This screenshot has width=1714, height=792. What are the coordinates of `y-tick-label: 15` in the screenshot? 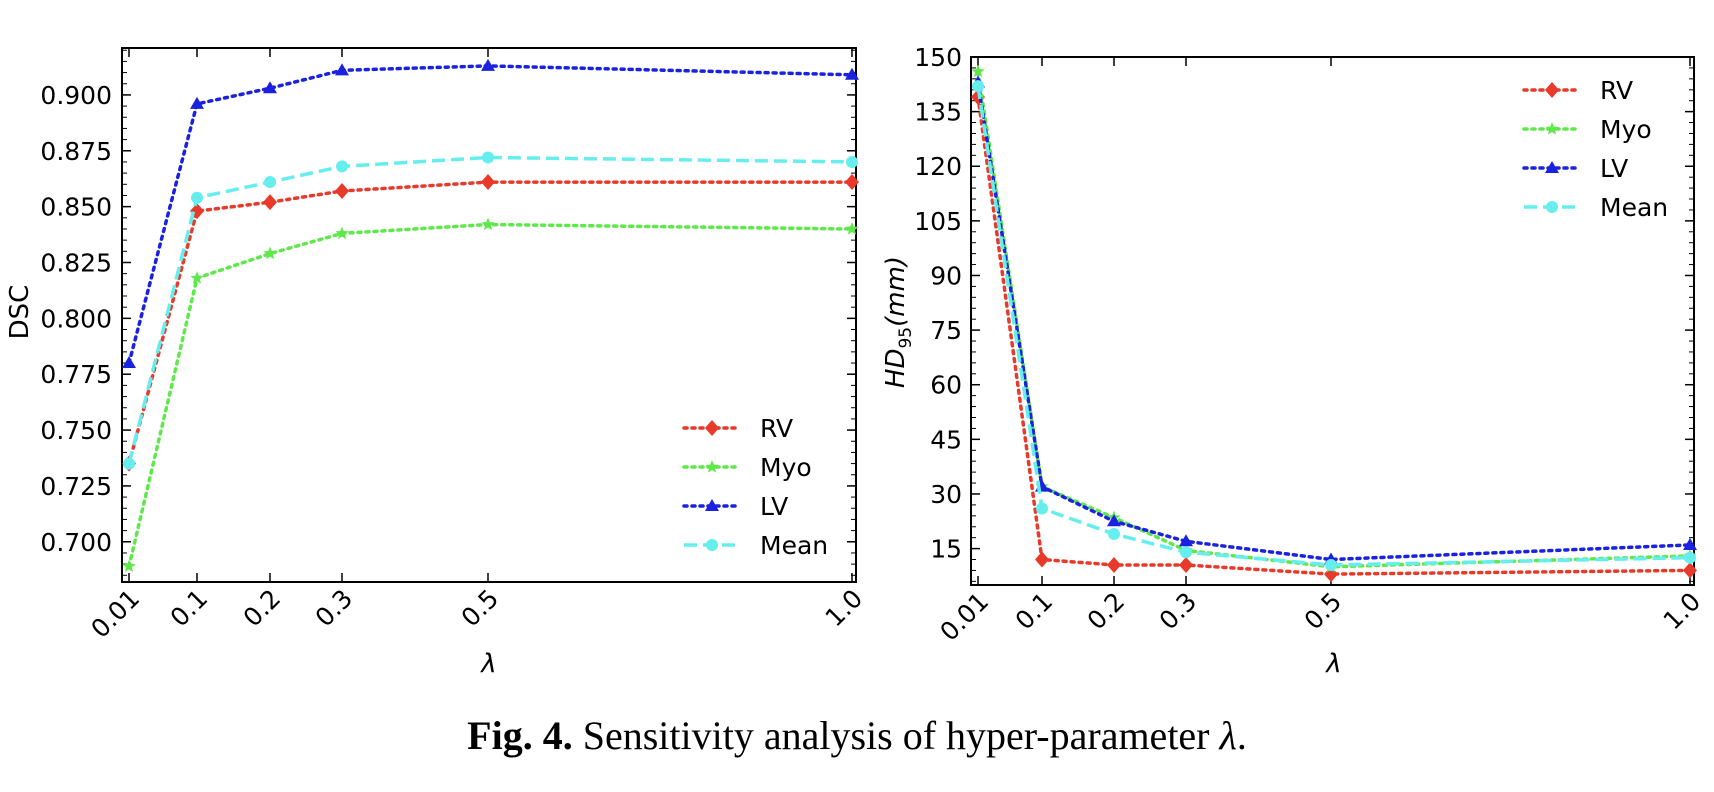 It's located at (946, 549).